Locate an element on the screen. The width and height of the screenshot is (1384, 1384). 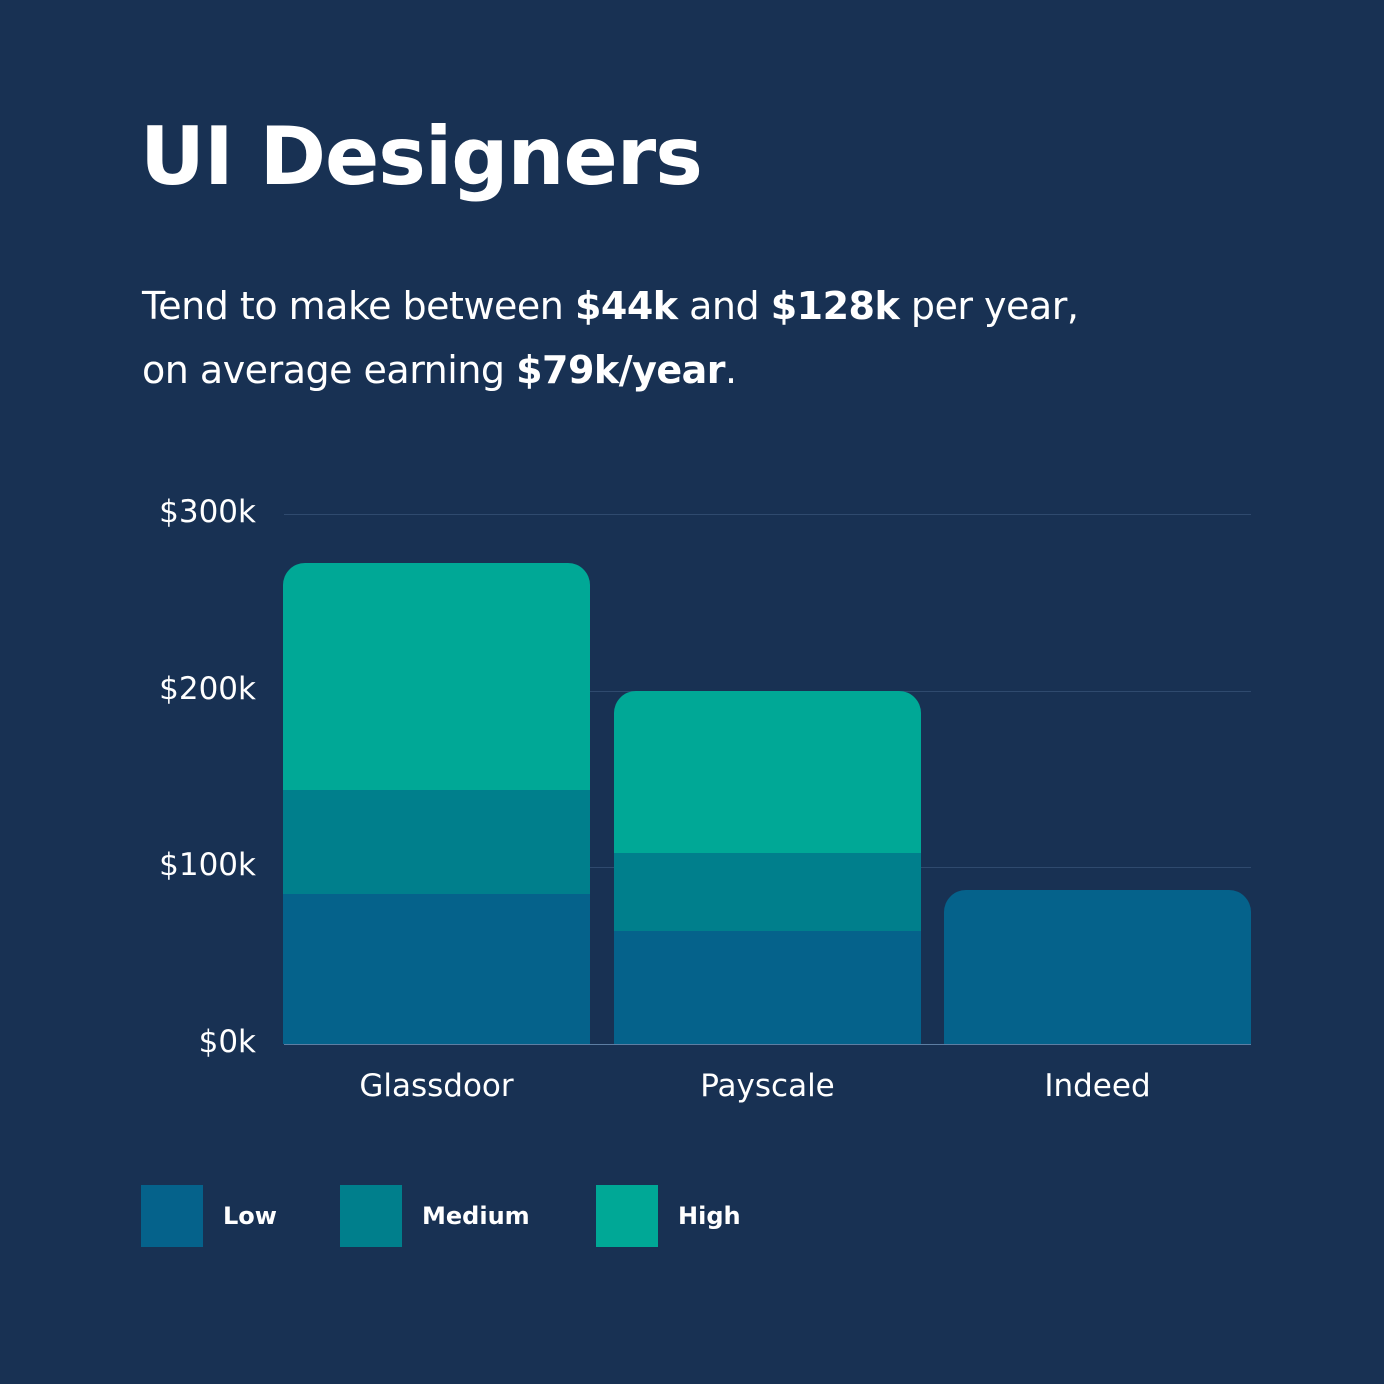
summary-text: per year, is located at coordinates (989, 306).